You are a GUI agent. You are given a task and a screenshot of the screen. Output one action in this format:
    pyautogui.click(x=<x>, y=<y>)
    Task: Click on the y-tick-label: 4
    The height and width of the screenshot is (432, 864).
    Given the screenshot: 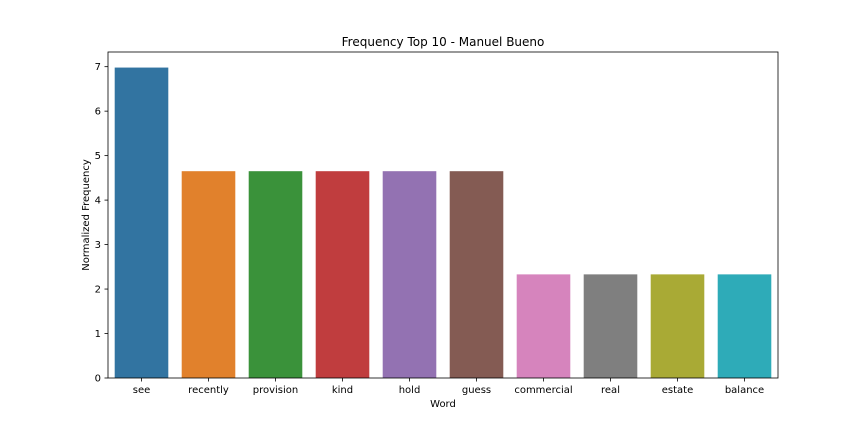 What is the action you would take?
    pyautogui.click(x=98, y=201)
    